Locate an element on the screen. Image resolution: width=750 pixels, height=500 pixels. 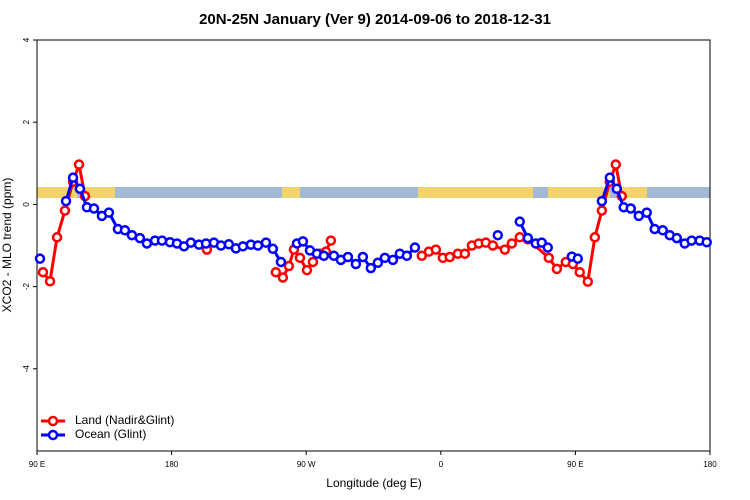
x-tick-label: 0 is located at coordinates (441, 464).